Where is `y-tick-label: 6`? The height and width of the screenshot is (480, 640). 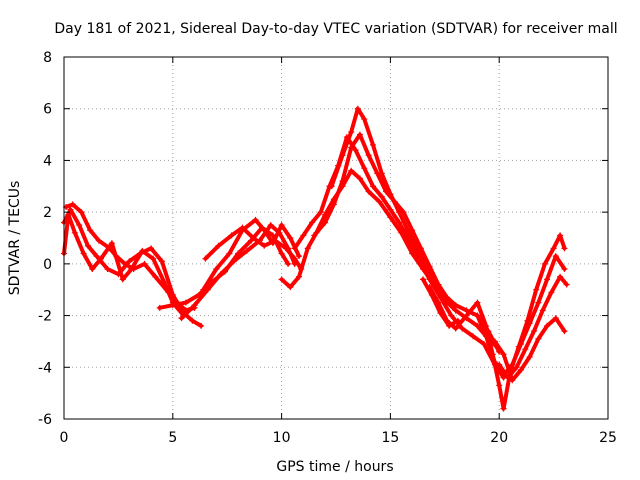 y-tick-label: 6 is located at coordinates (47, 110).